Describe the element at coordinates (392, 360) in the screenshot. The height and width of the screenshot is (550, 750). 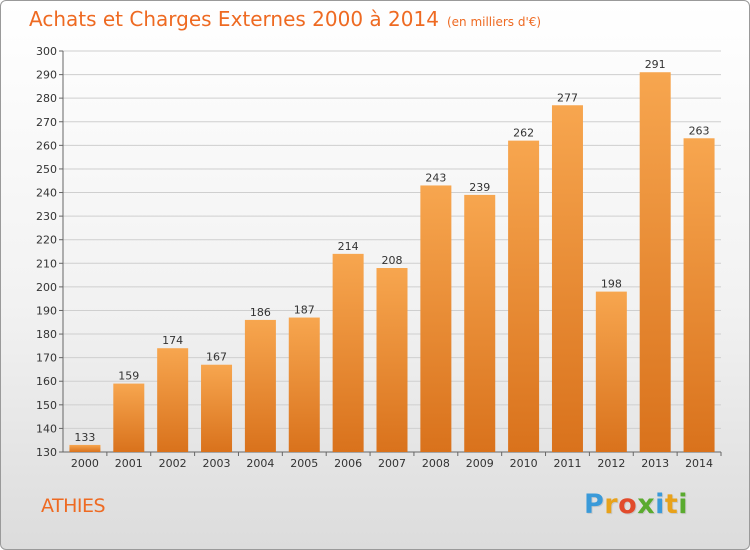
I see `bar-2007` at that location.